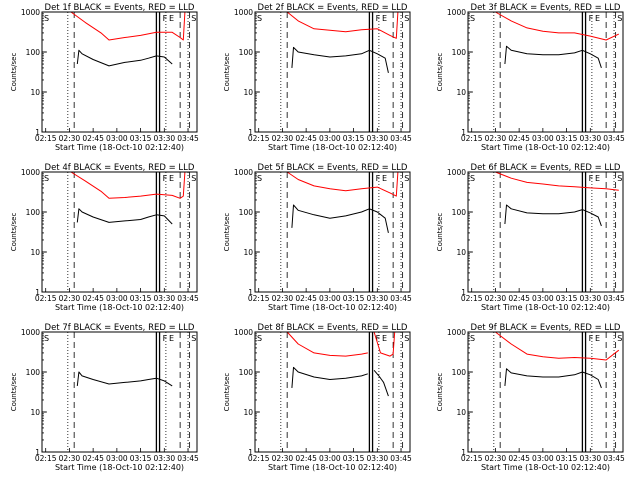 The width and height of the screenshot is (640, 480). What do you see at coordinates (546, 168) in the screenshot?
I see `chart-title: Det 6f BLACK = Events, RED = LLD` at bounding box center [546, 168].